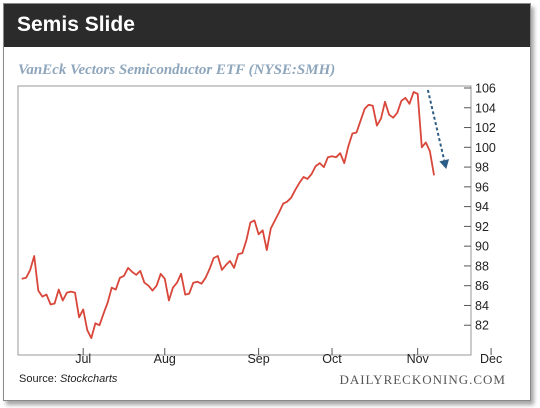 The width and height of the screenshot is (540, 408). I want to click on y-tick-label-86: 86, so click(482, 286).